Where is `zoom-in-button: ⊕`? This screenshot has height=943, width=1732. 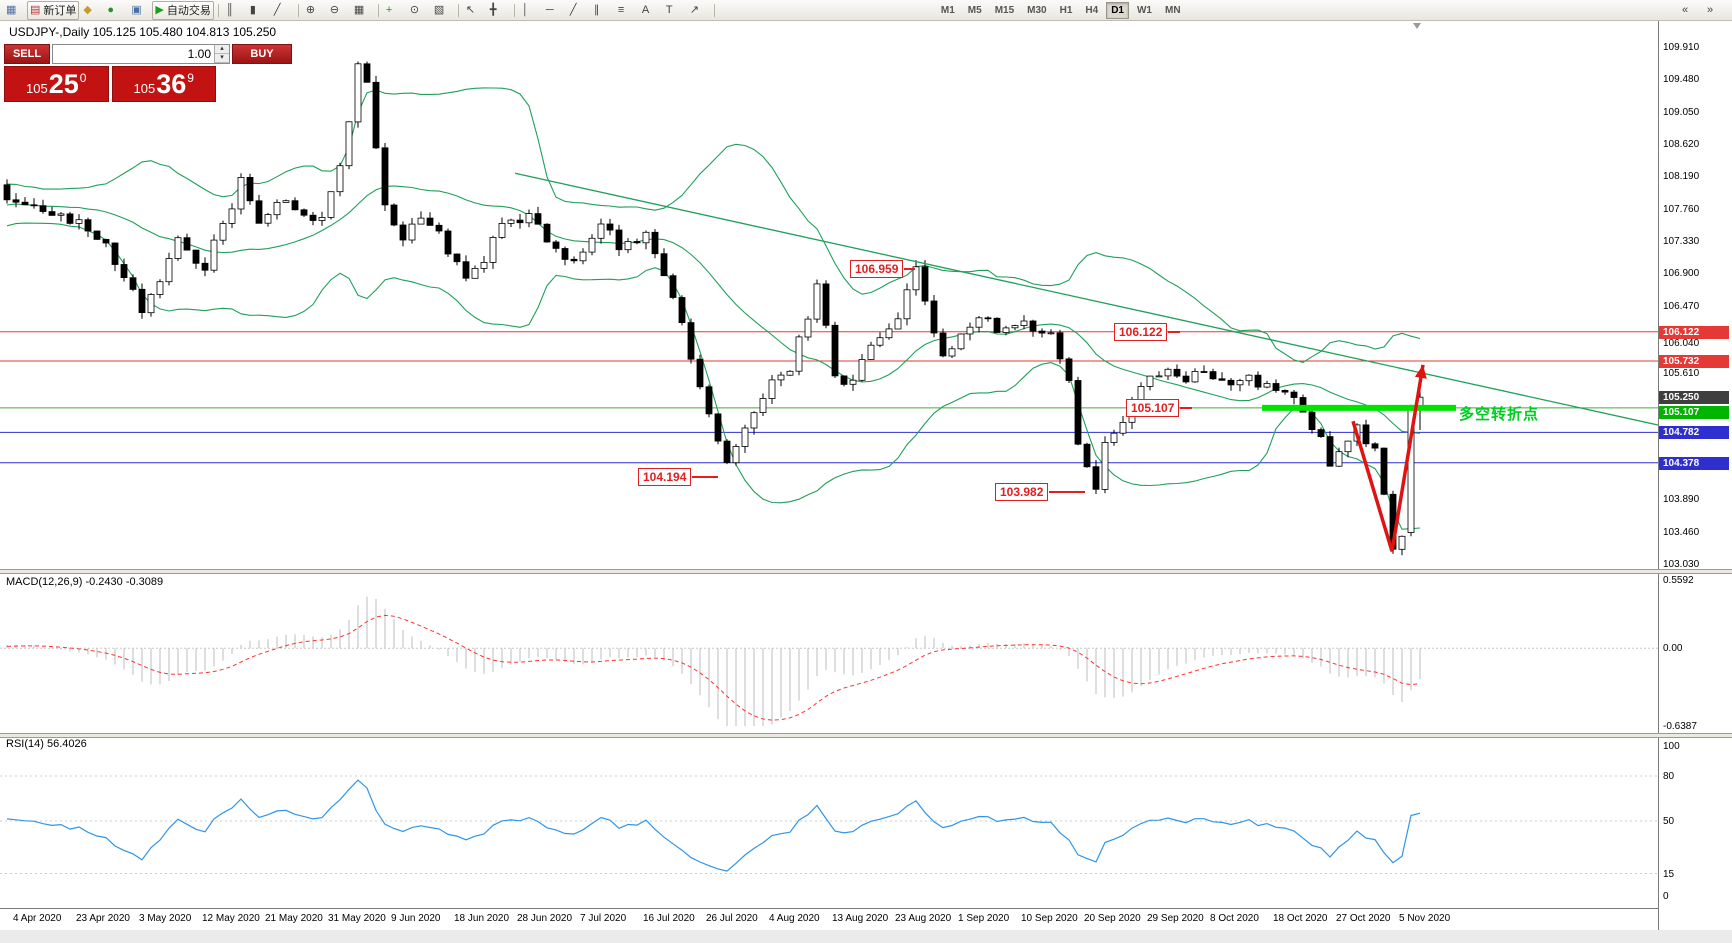
zoom-in-button: ⊕ is located at coordinates (310, 9).